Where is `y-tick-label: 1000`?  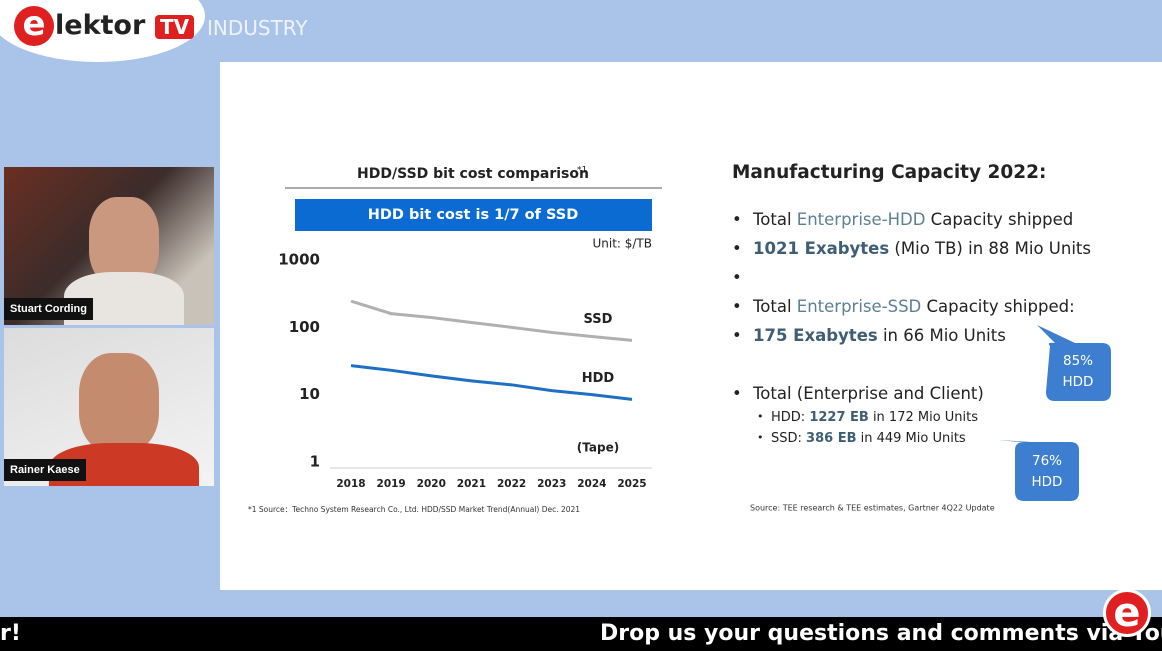 y-tick-label: 1000 is located at coordinates (299, 260).